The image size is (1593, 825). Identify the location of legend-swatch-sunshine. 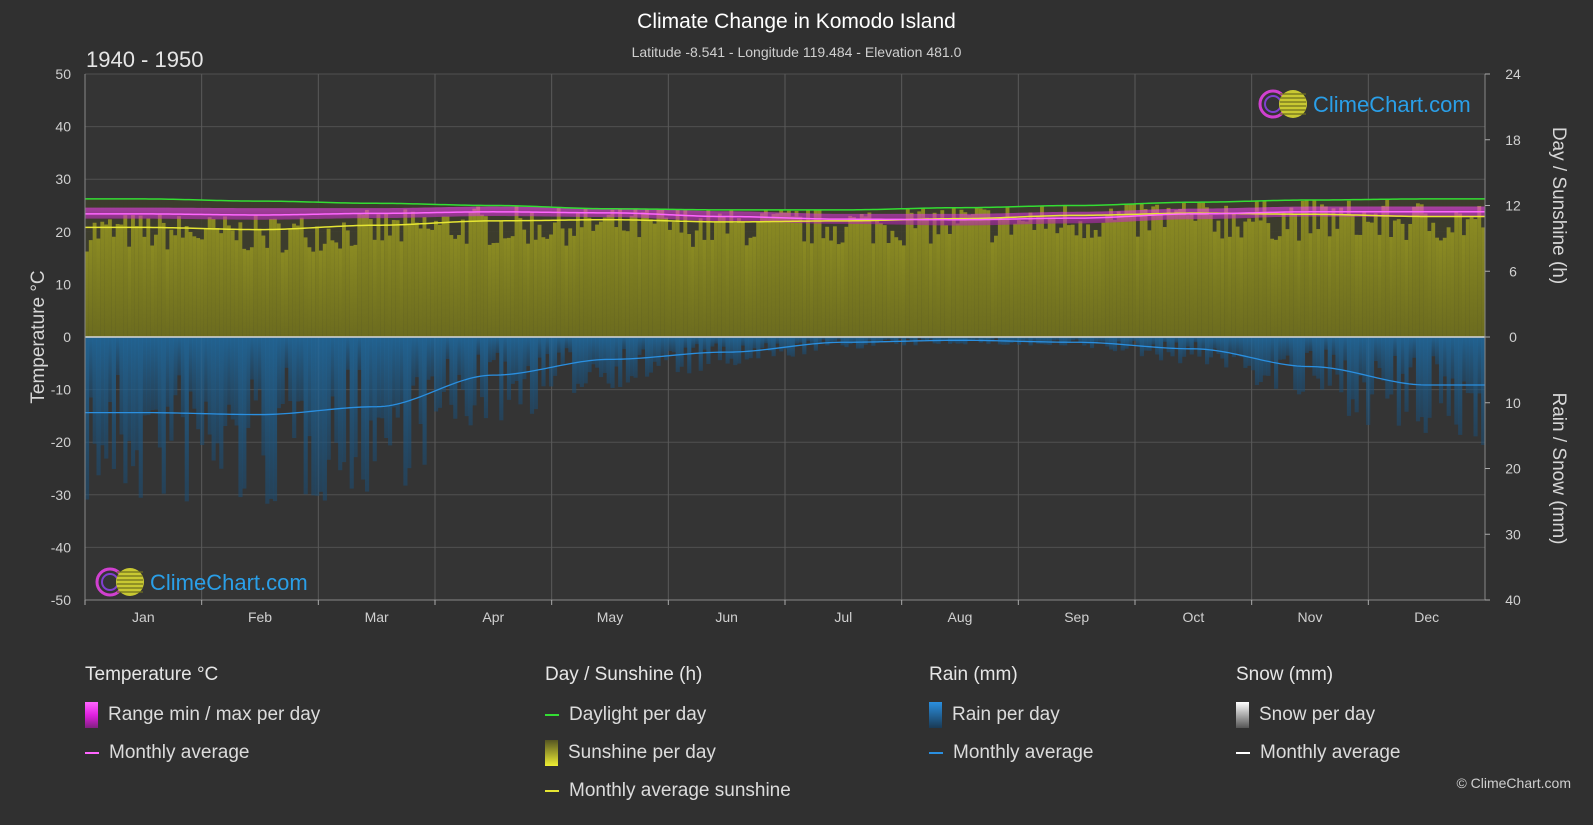
(551, 753).